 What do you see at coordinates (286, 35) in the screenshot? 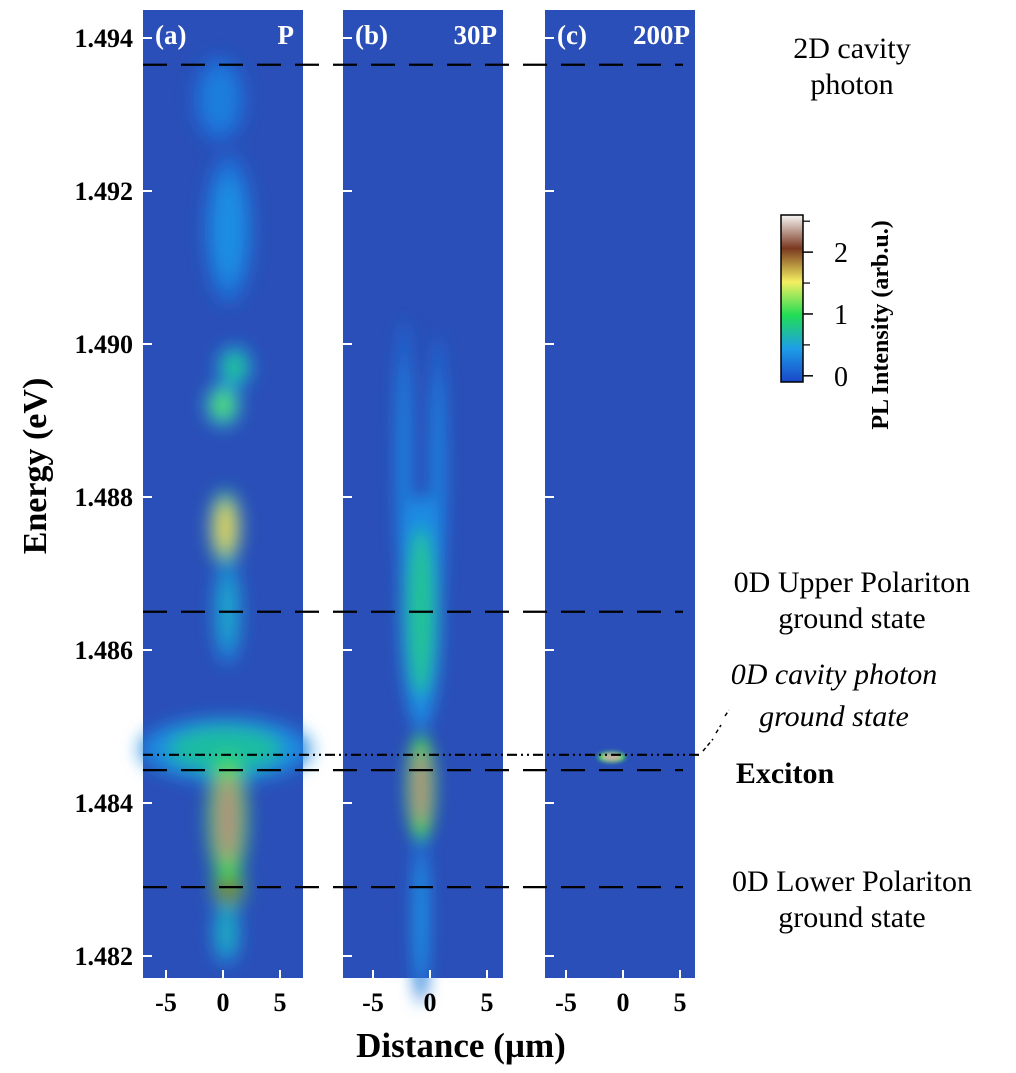
I see `panel-a-power-label: P` at bounding box center [286, 35].